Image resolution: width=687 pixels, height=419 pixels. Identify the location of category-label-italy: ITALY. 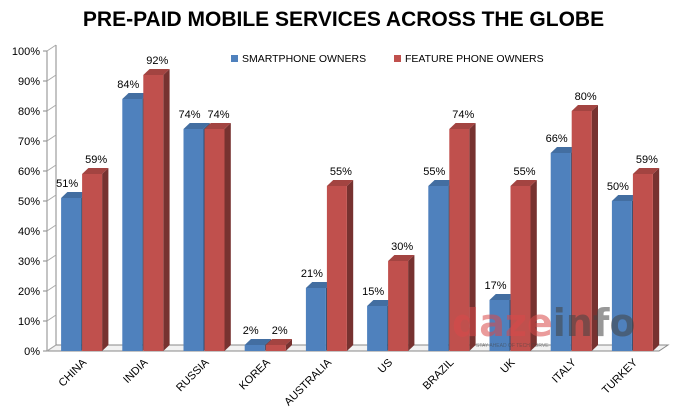
(564, 370).